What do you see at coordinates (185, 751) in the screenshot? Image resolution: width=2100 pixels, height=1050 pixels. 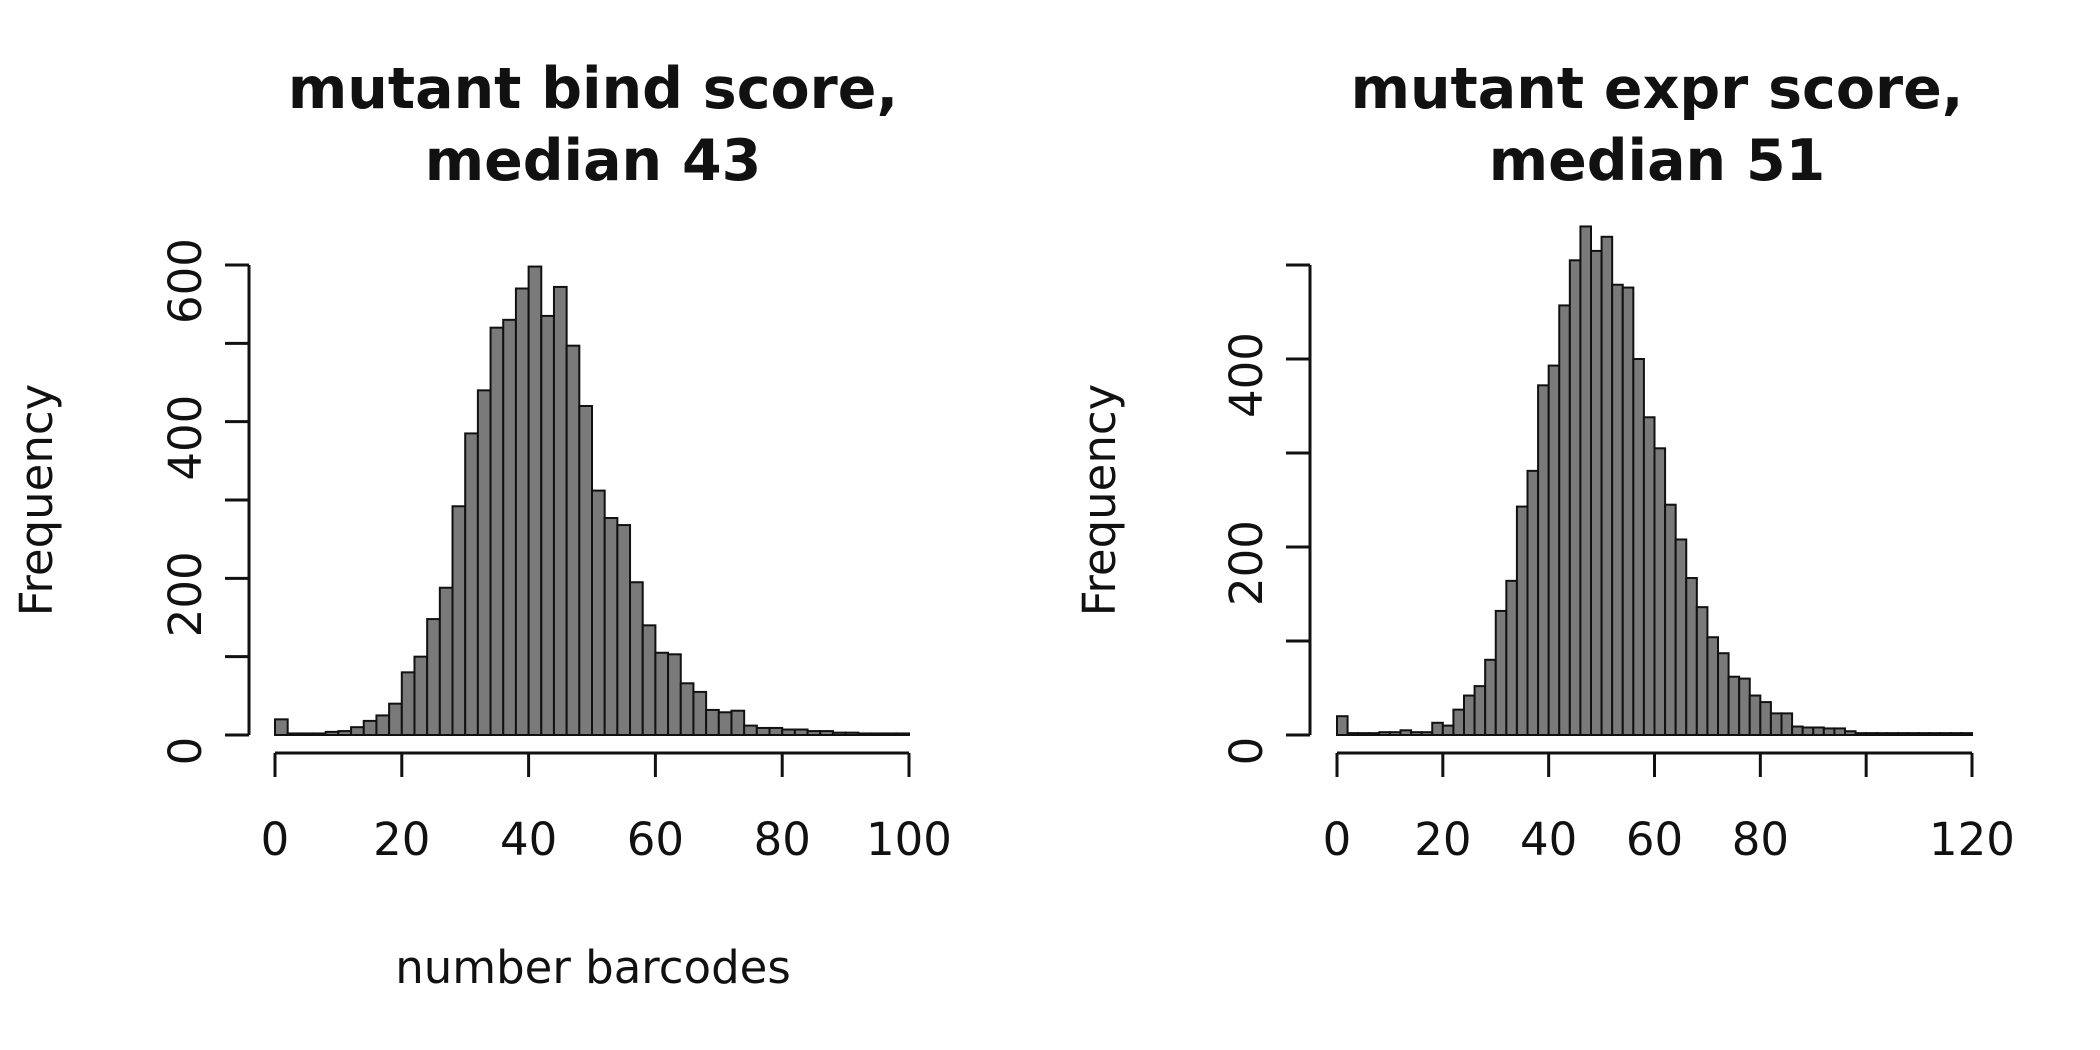 I see `bind-y-tick-label-0: 0` at bounding box center [185, 751].